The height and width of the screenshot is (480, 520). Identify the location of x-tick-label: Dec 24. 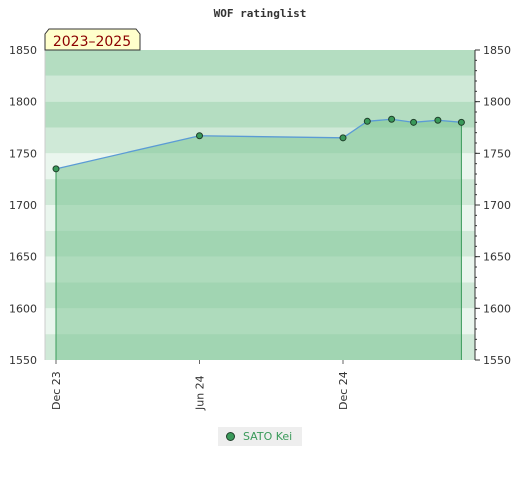
(343, 390).